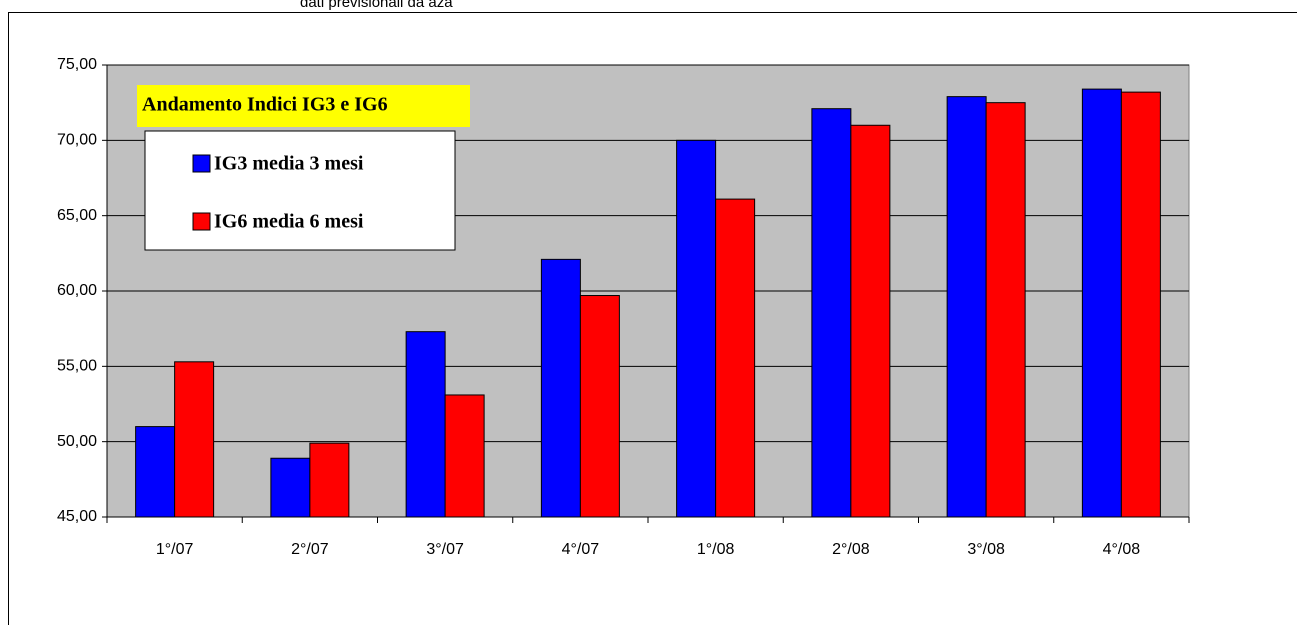  Describe the element at coordinates (376, 5) in the screenshot. I see `chart-subtitle: dati previsionali da aza` at that location.